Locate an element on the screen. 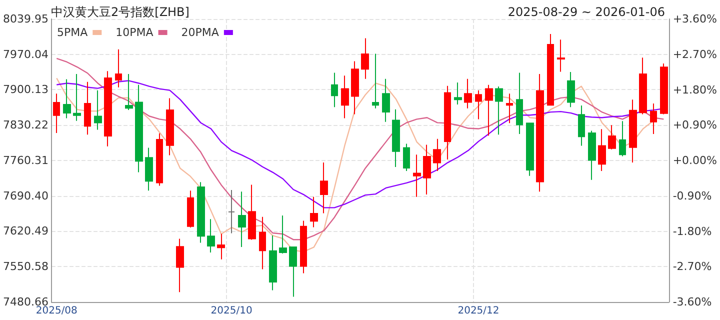 The width and height of the screenshot is (720, 320). y-tick-label: 7970.04 is located at coordinates (25, 54).